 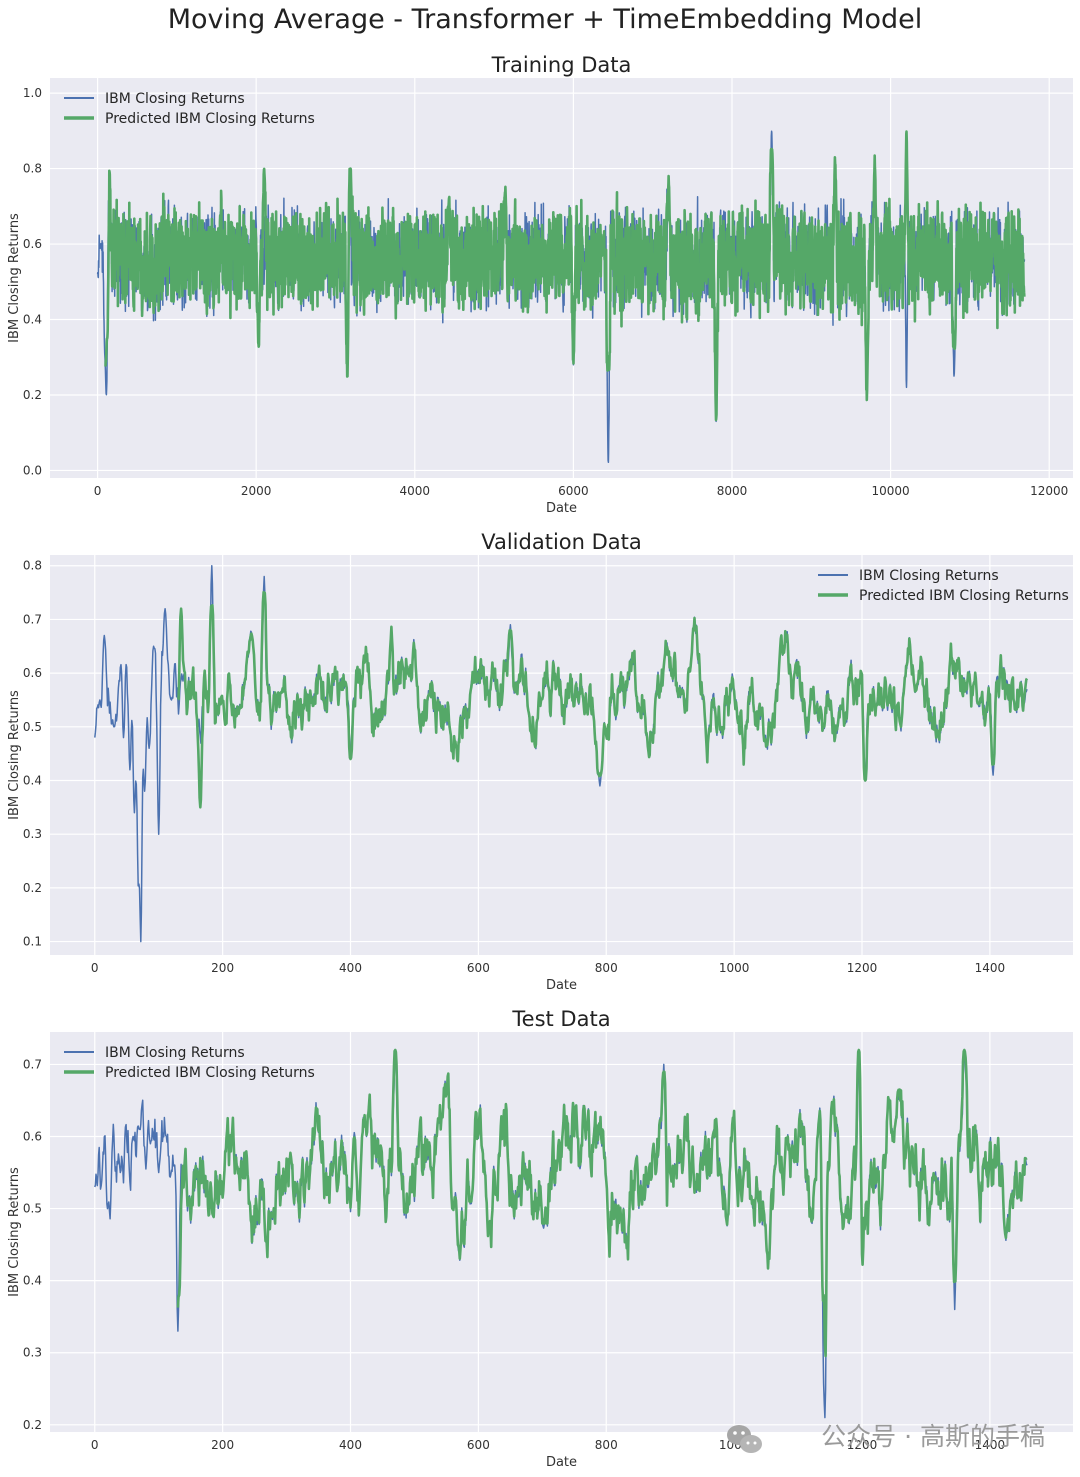 I want to click on x-tick-label: 2000, so click(x=256, y=491).